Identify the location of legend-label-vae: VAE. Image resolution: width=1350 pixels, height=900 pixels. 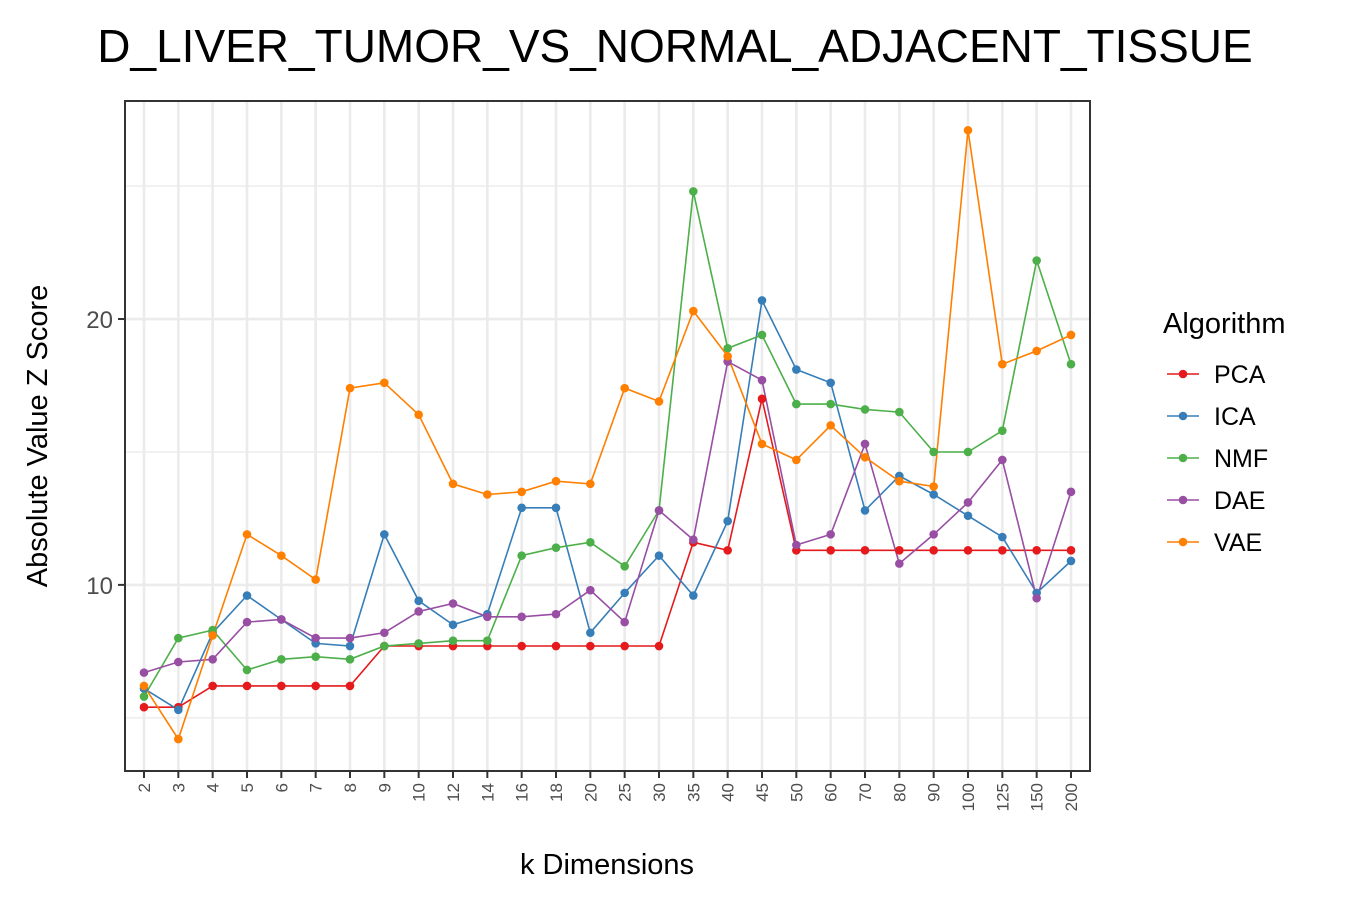
(1238, 543).